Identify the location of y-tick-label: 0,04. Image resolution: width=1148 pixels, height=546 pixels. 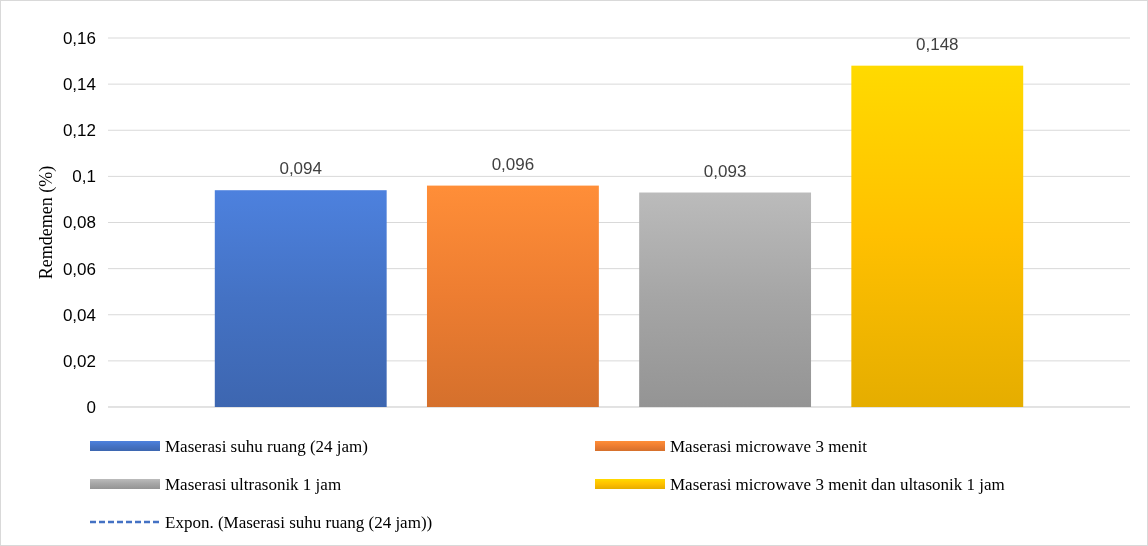
(79, 315).